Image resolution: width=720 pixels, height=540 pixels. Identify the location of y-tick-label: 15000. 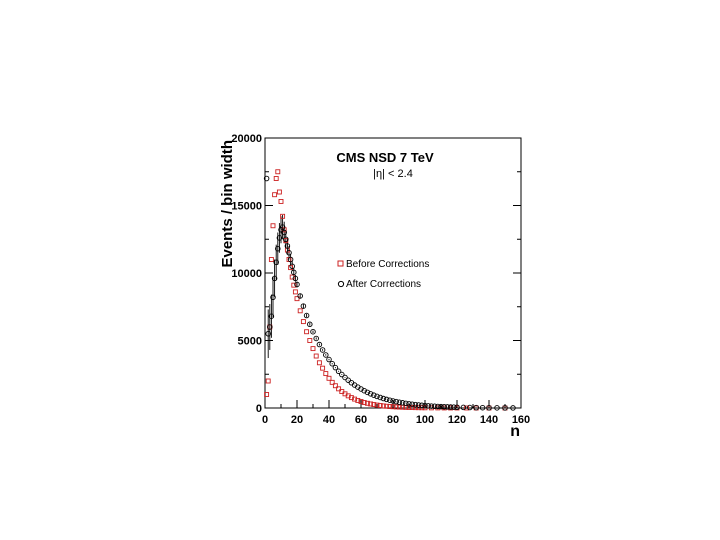
(246, 207).